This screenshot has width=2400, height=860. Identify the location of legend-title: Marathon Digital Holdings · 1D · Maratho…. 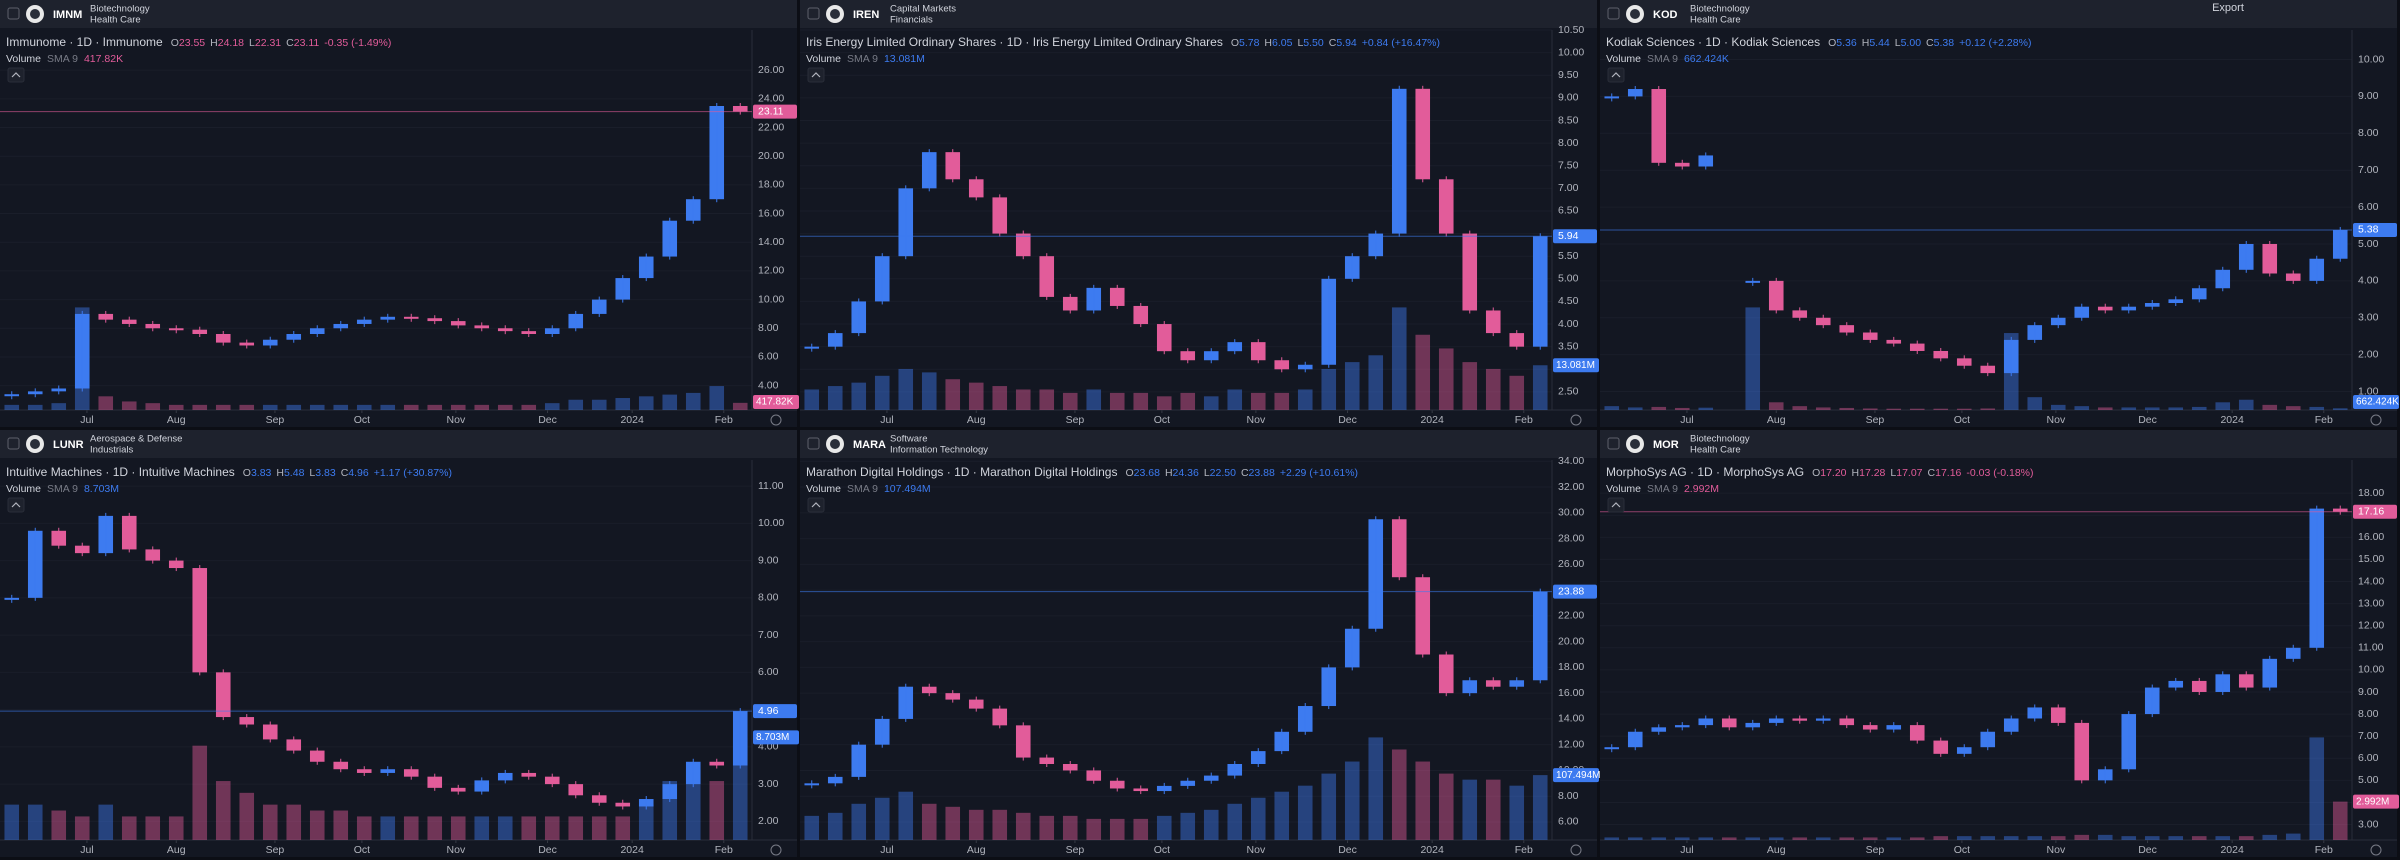
(961, 472).